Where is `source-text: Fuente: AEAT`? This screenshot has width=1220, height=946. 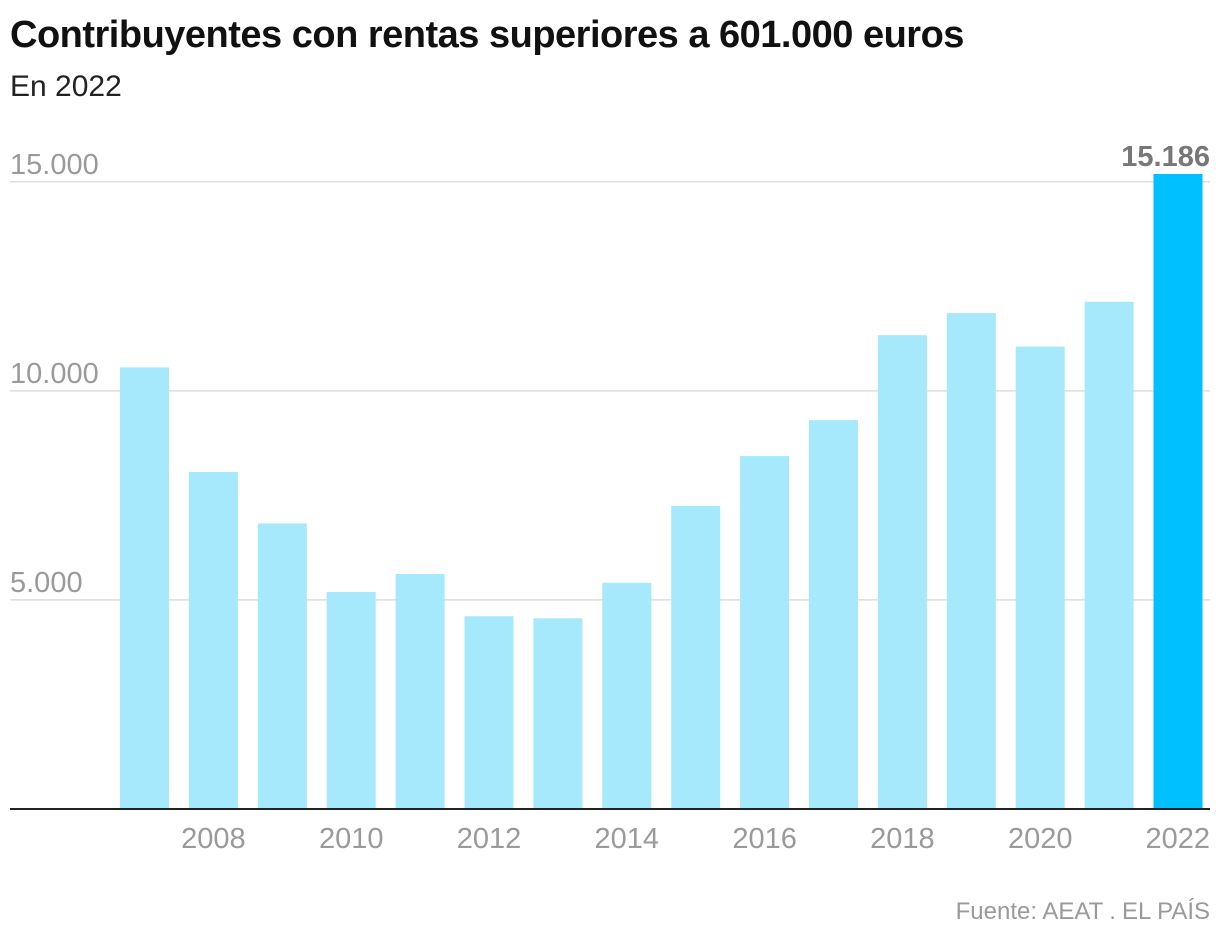 source-text: Fuente: AEAT is located at coordinates (1029, 911).